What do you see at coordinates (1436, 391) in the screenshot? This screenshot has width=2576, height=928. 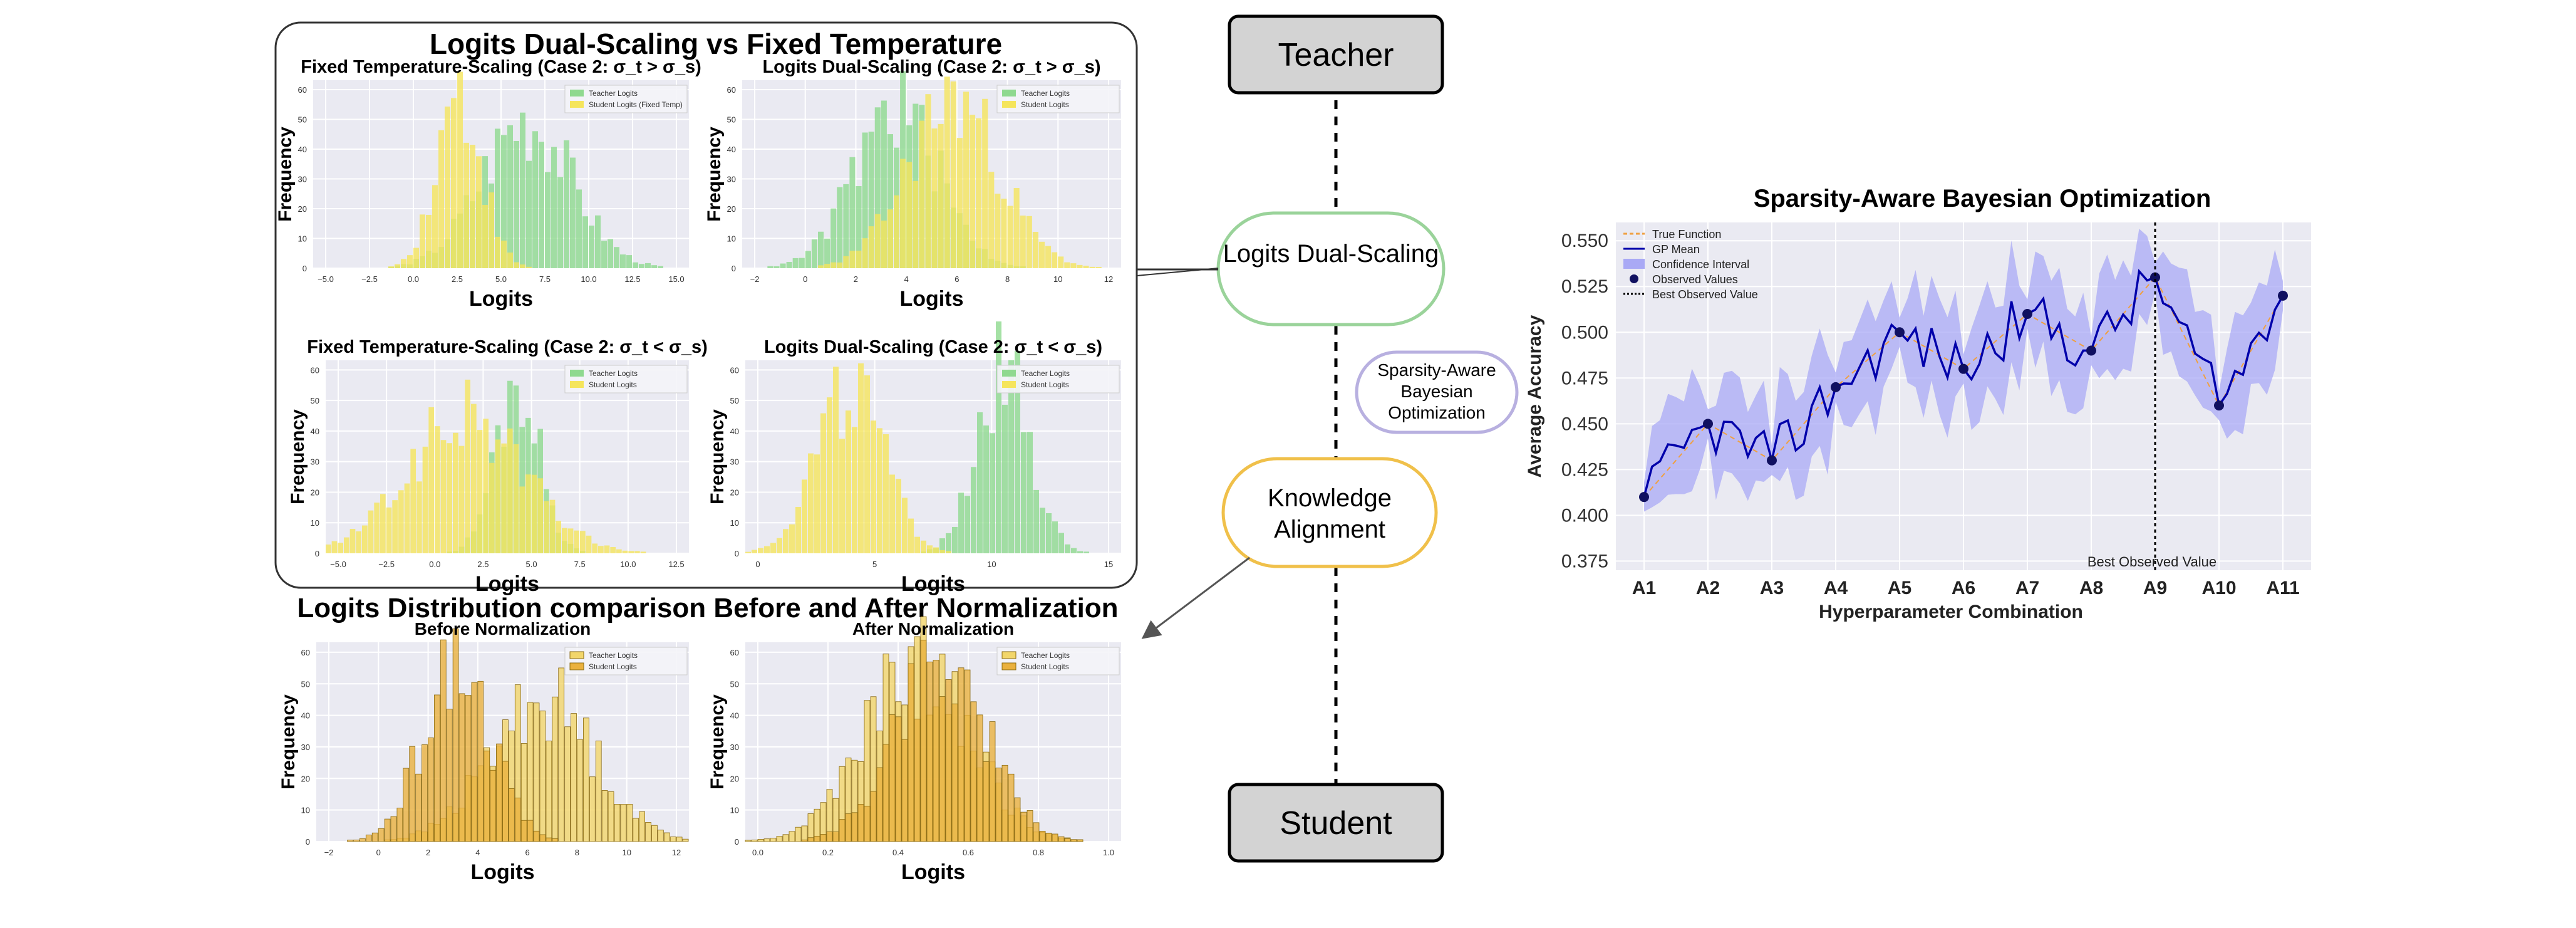 I see `bayes-label: Sparsity-Aware Bayesian Optimization` at bounding box center [1436, 391].